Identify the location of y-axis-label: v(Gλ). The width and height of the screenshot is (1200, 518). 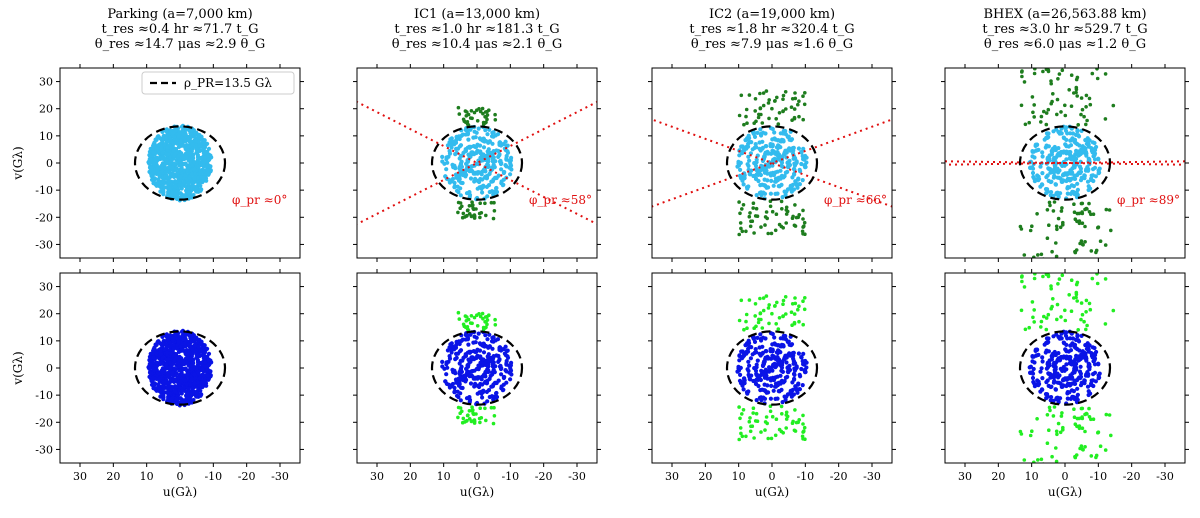
(18, 368).